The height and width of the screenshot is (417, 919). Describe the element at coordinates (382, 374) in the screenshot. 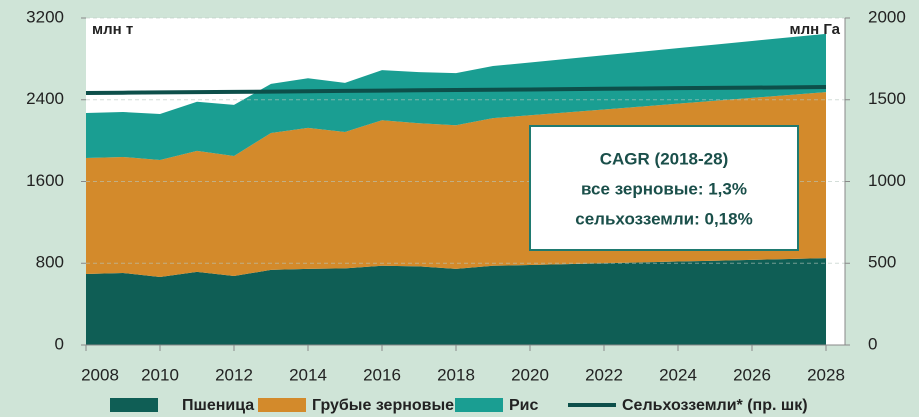

I see `x-tick-label: 2016` at that location.